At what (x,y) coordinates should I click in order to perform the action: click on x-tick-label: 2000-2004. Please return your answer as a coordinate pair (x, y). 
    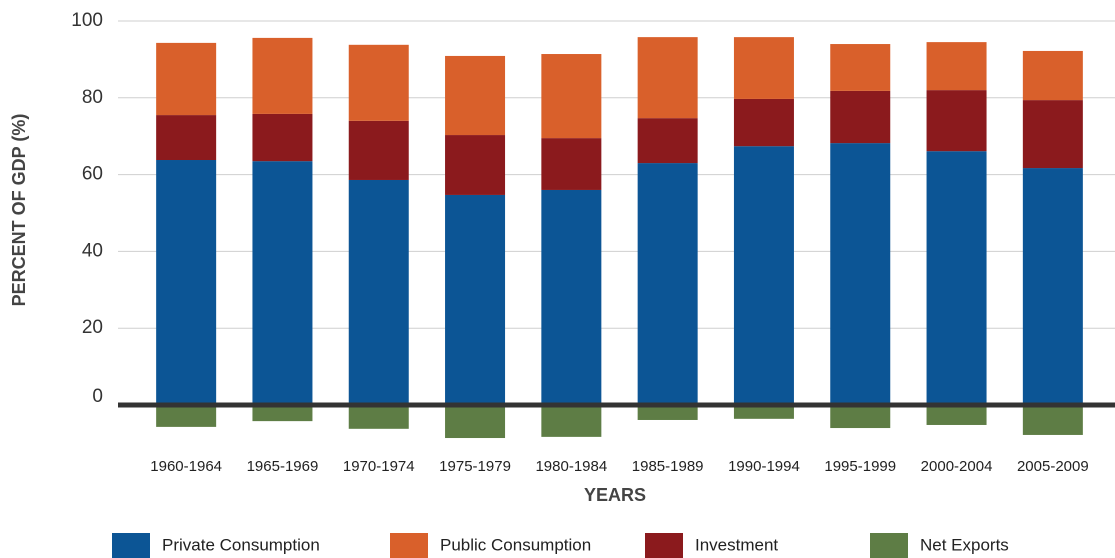
    Looking at the image, I should click on (957, 466).